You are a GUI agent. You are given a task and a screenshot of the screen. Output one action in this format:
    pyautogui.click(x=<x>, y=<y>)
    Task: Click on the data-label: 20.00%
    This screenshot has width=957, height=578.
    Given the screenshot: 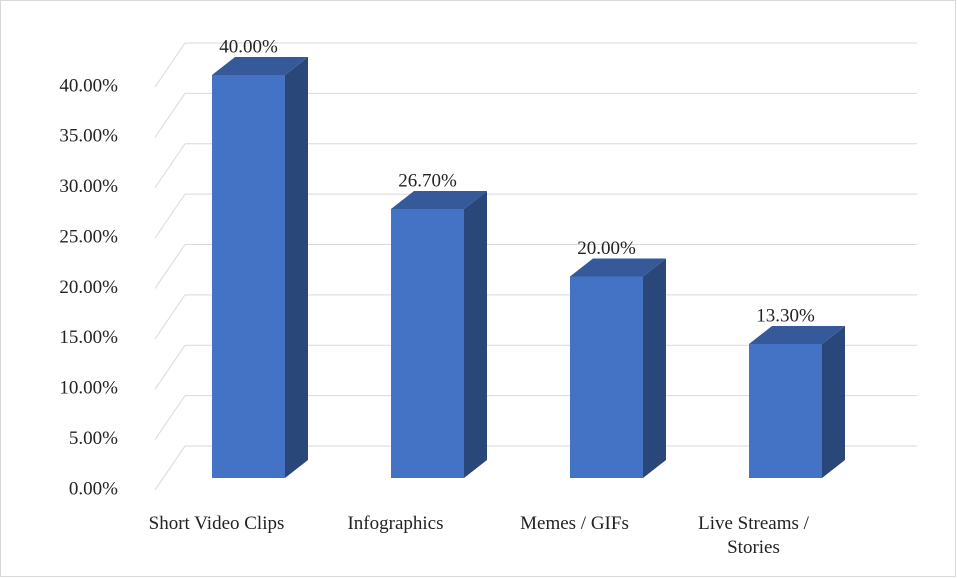 What is the action you would take?
    pyautogui.click(x=606, y=248)
    